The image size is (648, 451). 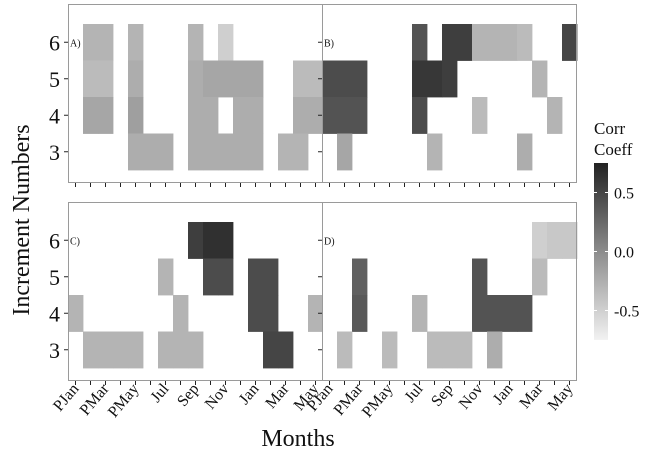 What do you see at coordinates (329, 43) in the screenshot?
I see `panel-label: B)` at bounding box center [329, 43].